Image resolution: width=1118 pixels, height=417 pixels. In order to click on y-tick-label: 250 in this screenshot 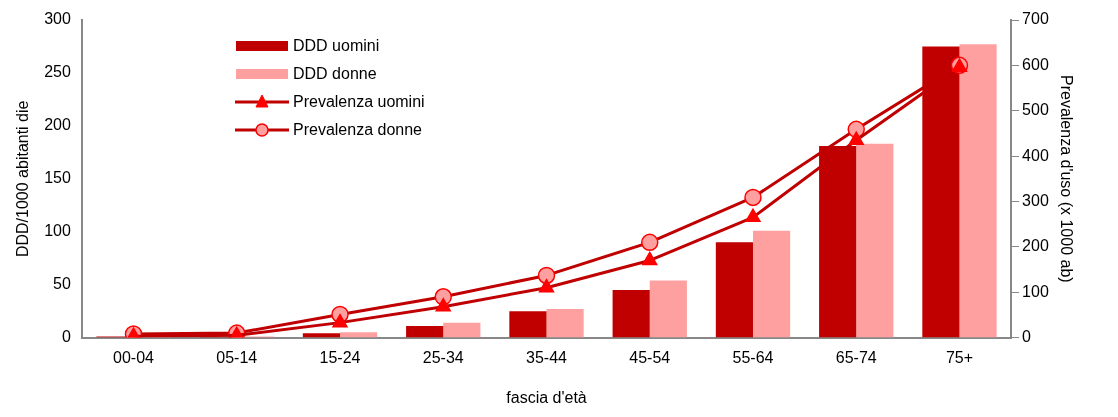, I will do `click(57, 72)`.